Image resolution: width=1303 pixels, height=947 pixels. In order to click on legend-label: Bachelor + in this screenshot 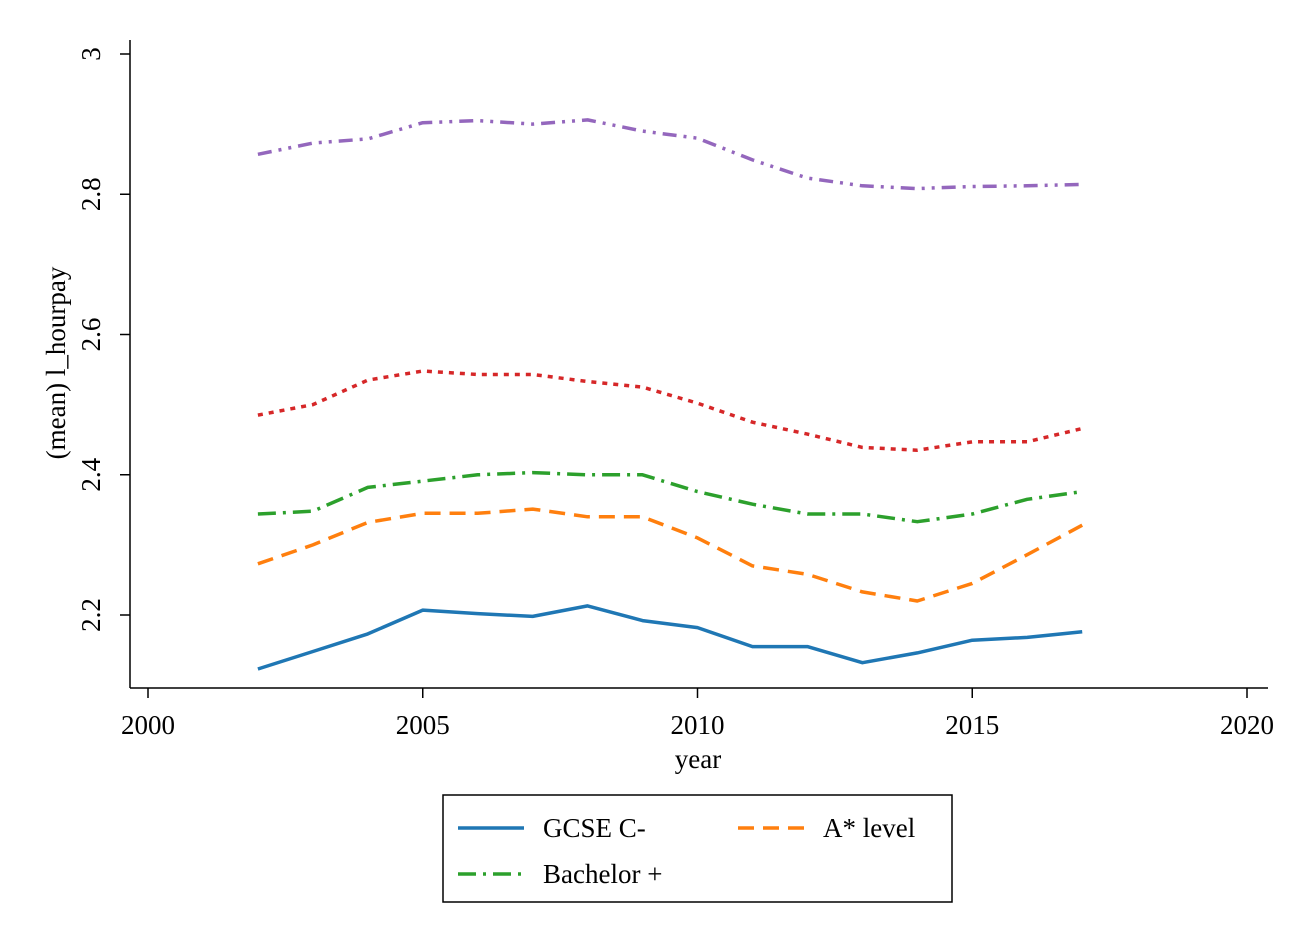, I will do `click(602, 874)`.